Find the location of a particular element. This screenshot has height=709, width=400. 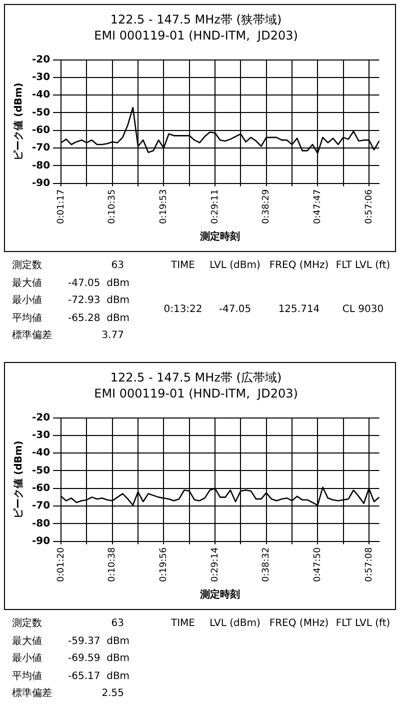

x-tick-label: 0:10:35 is located at coordinates (113, 206).